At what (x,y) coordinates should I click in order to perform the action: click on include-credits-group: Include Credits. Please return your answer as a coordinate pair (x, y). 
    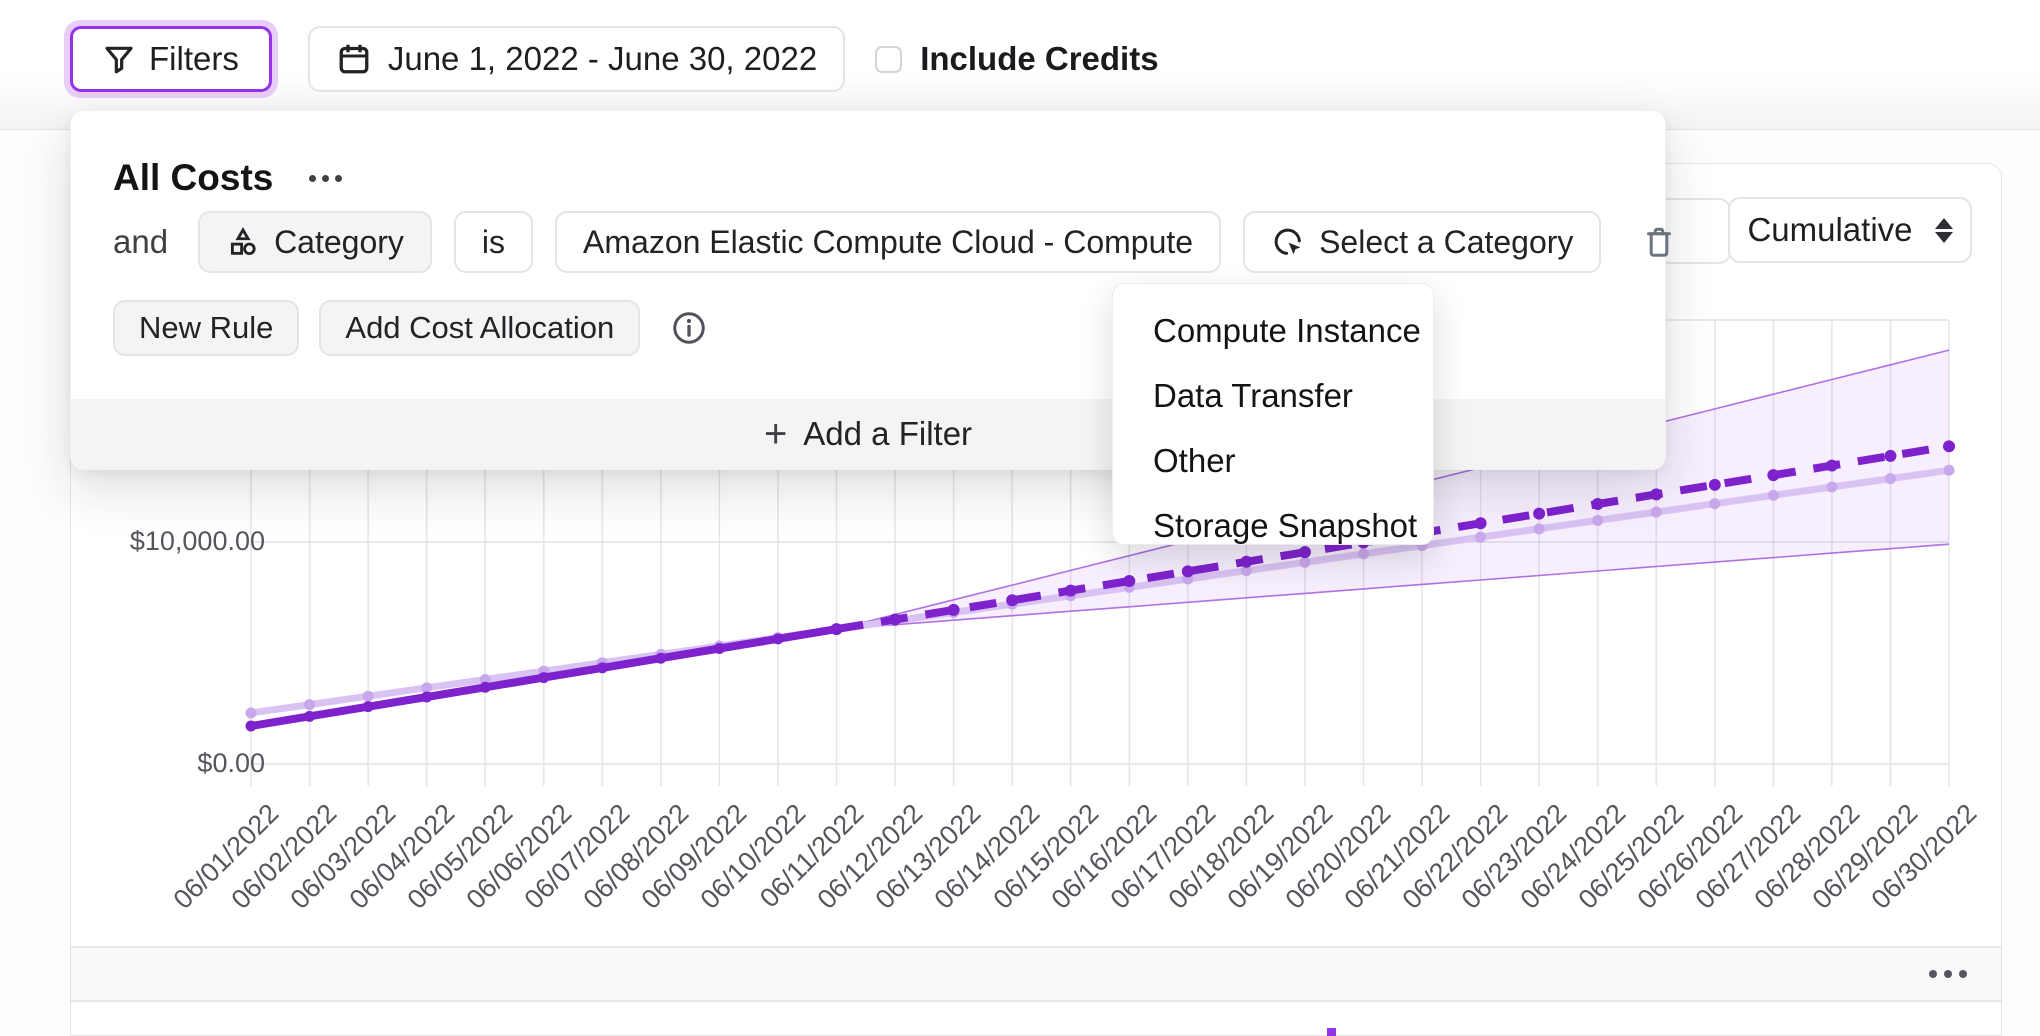
    Looking at the image, I should click on (1017, 59).